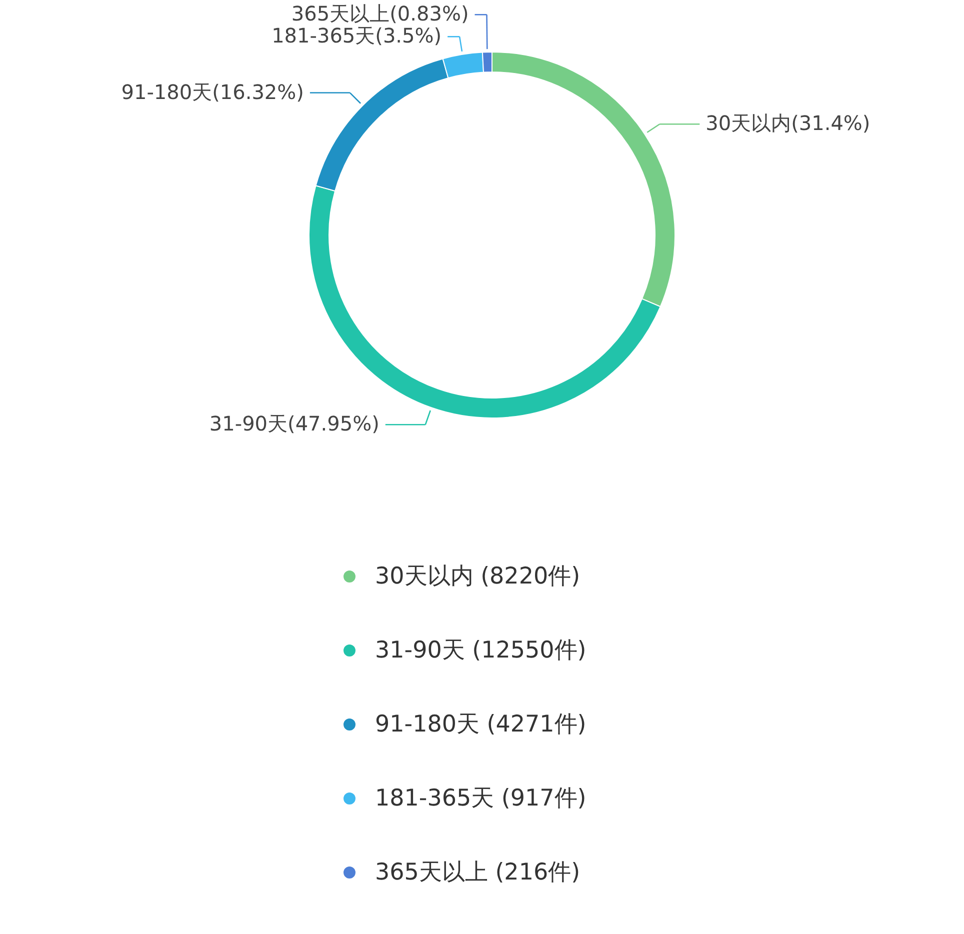 The width and height of the screenshot is (964, 934). Describe the element at coordinates (212, 92) in the screenshot. I see `data-label: 91-180天(16.32%)` at that location.